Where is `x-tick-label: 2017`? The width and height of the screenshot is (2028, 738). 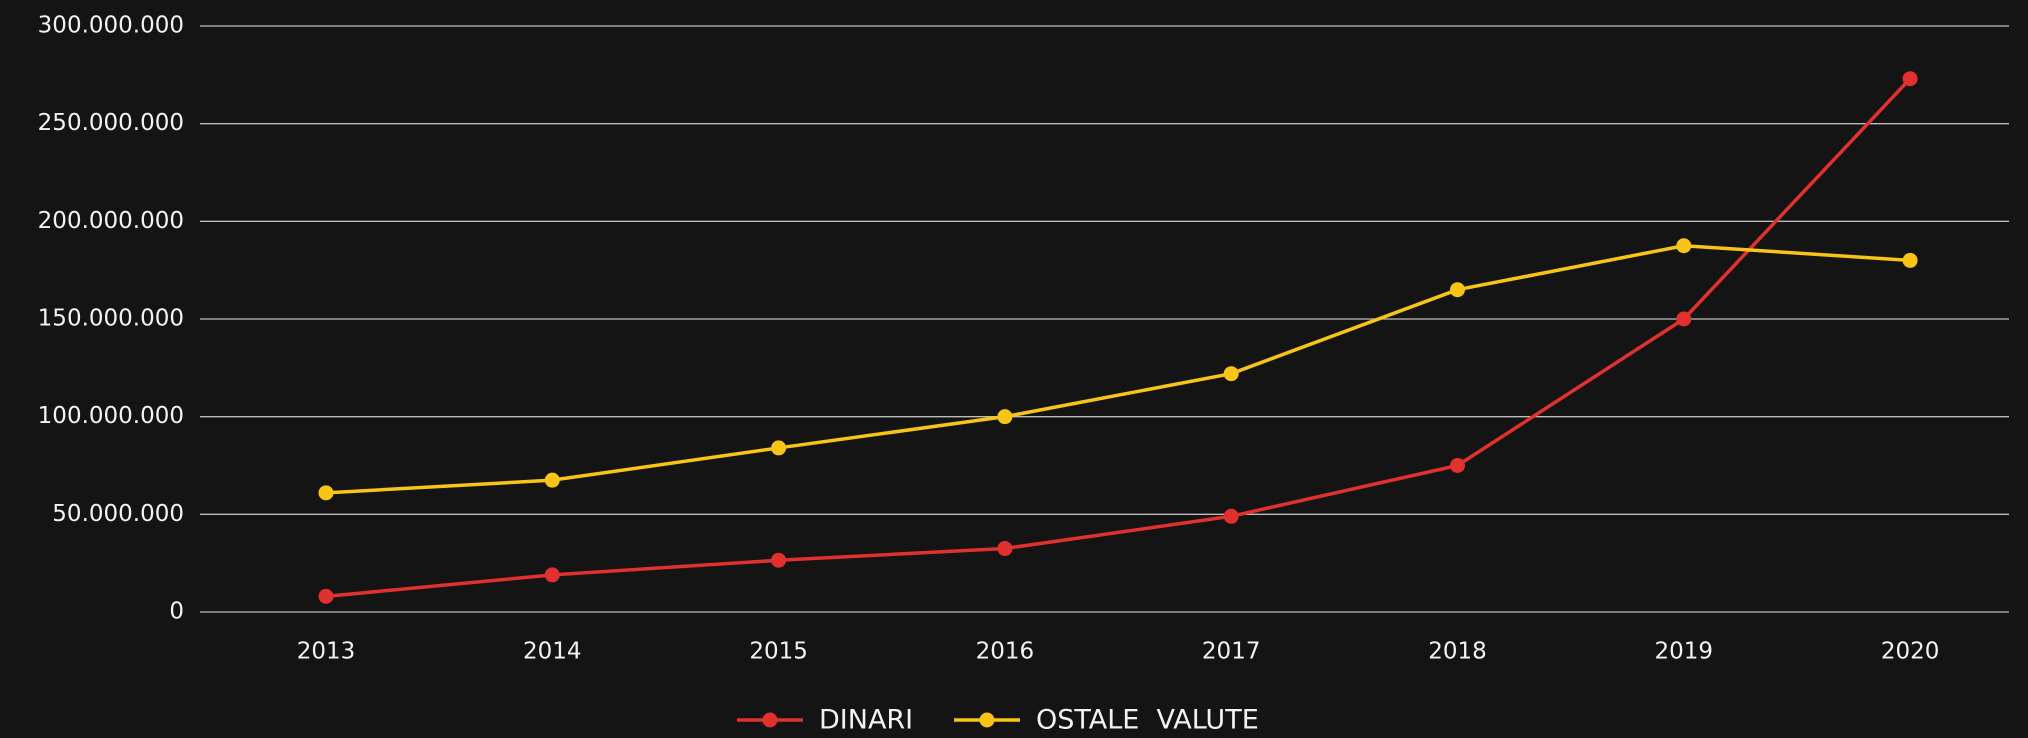 x-tick-label: 2017 is located at coordinates (1231, 652).